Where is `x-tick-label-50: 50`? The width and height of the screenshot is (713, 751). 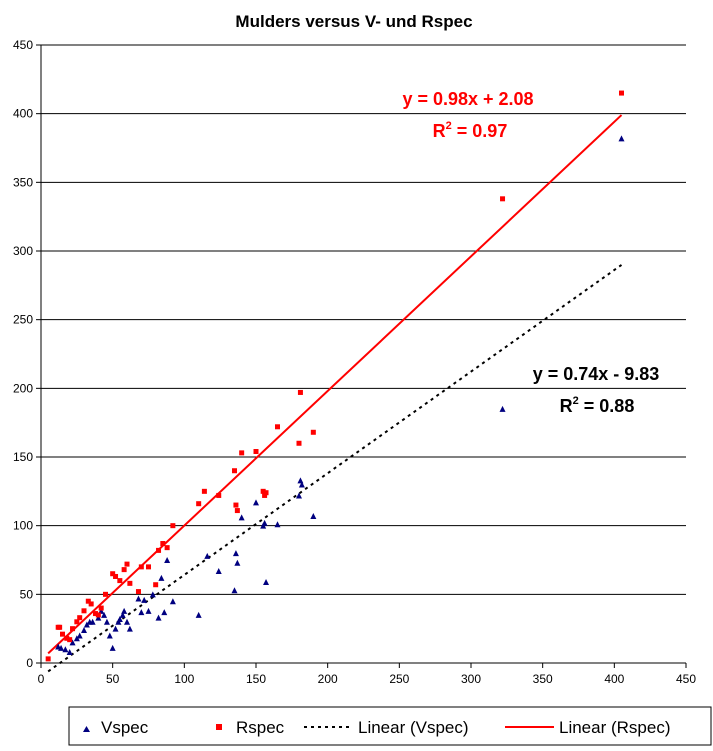
x-tick-label-50: 50 is located at coordinates (113, 679).